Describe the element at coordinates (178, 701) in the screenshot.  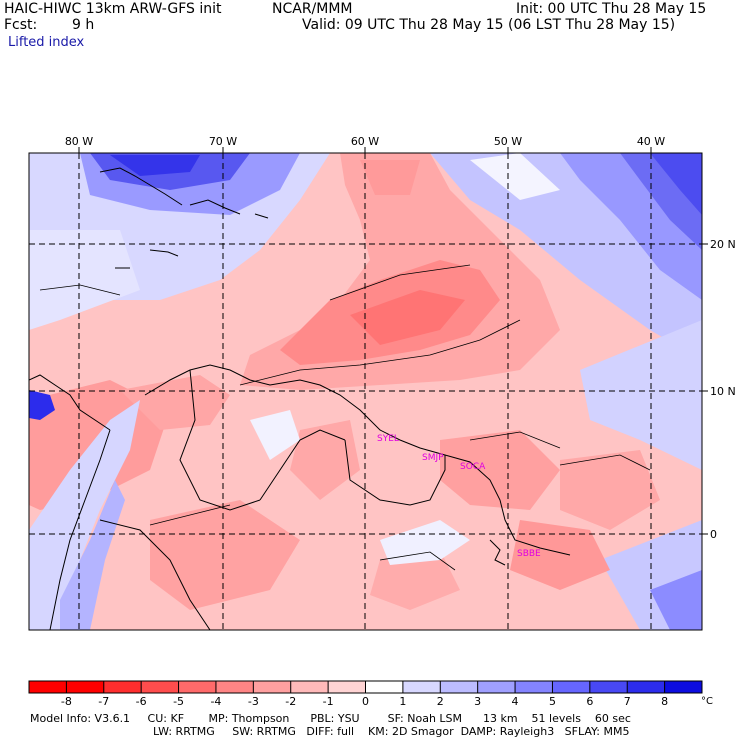
I see `colorbar-tick-label: -5` at that location.